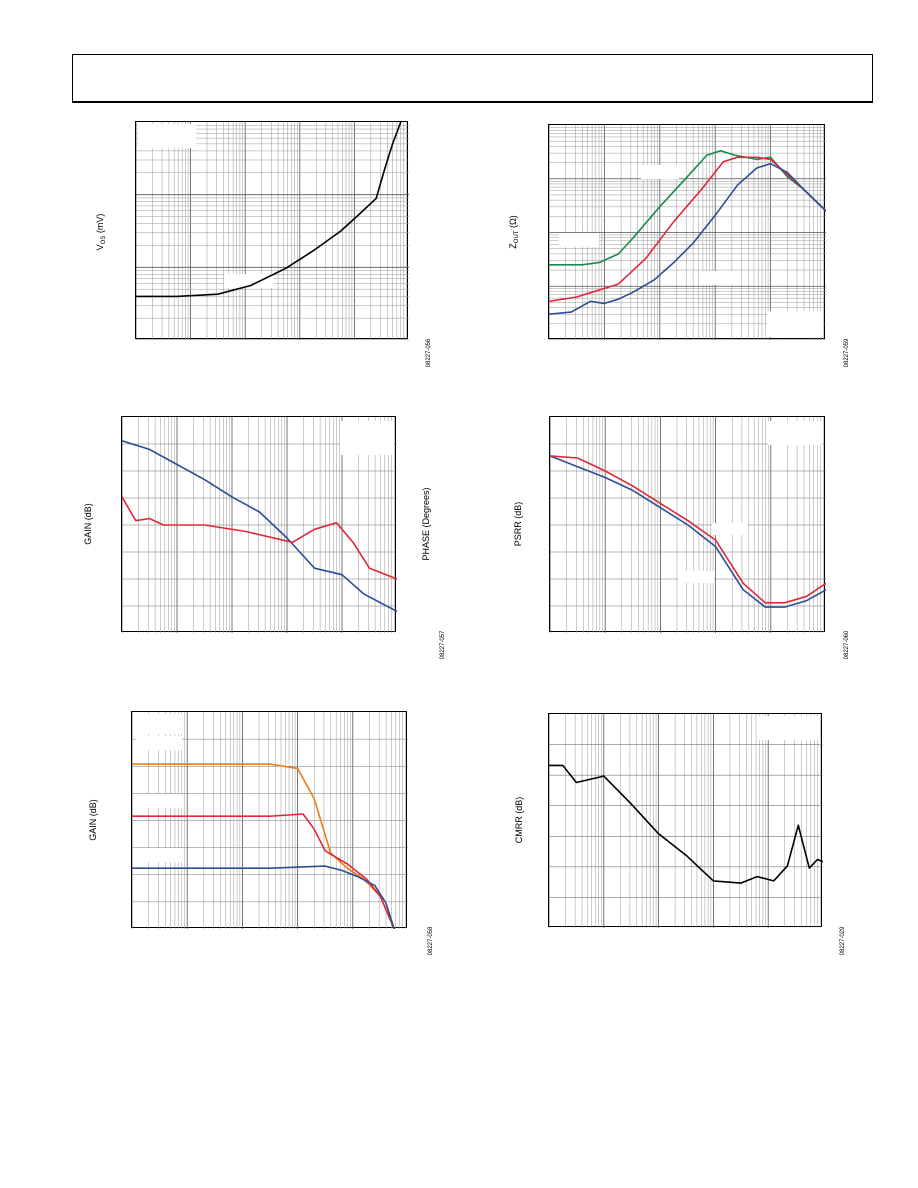 The height and width of the screenshot is (1188, 918). Describe the element at coordinates (518, 524) in the screenshot. I see `psrr-y-axis-label: PSRR (dB)` at that location.